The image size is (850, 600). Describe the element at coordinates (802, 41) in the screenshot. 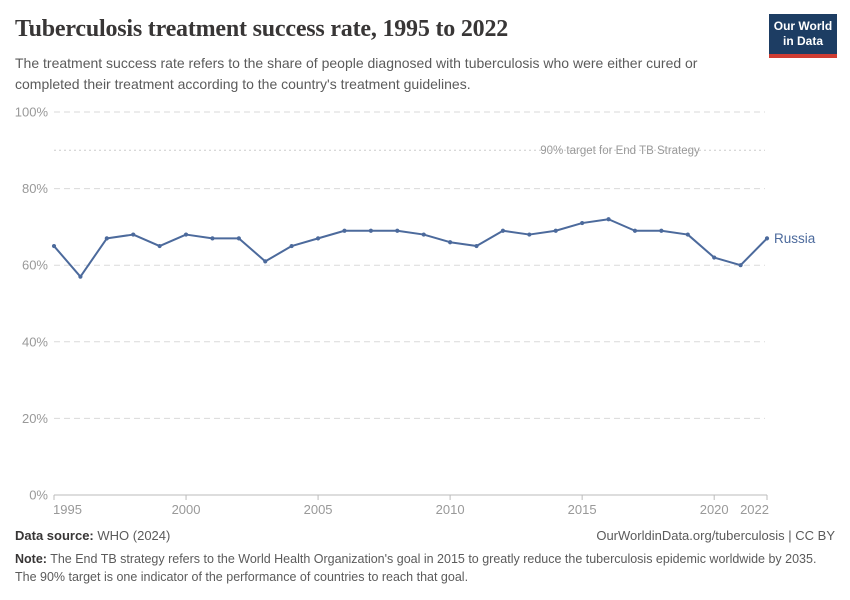

I see `owid-logo-line2: in Data` at that location.